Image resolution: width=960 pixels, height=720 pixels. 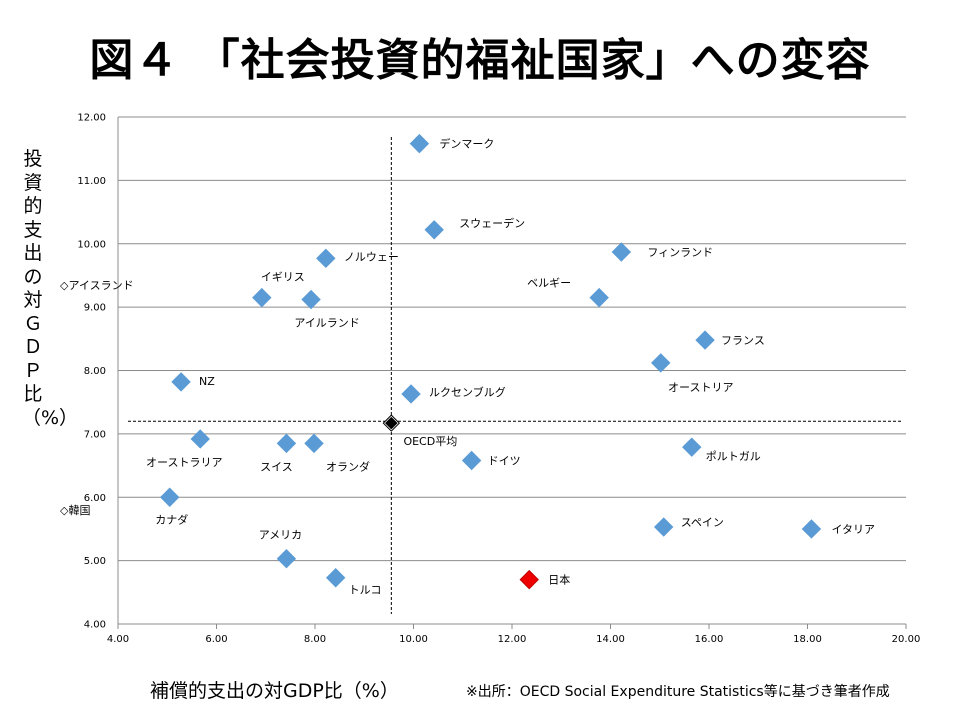 What do you see at coordinates (743, 340) in the screenshot?
I see `data-label: フランス` at bounding box center [743, 340].